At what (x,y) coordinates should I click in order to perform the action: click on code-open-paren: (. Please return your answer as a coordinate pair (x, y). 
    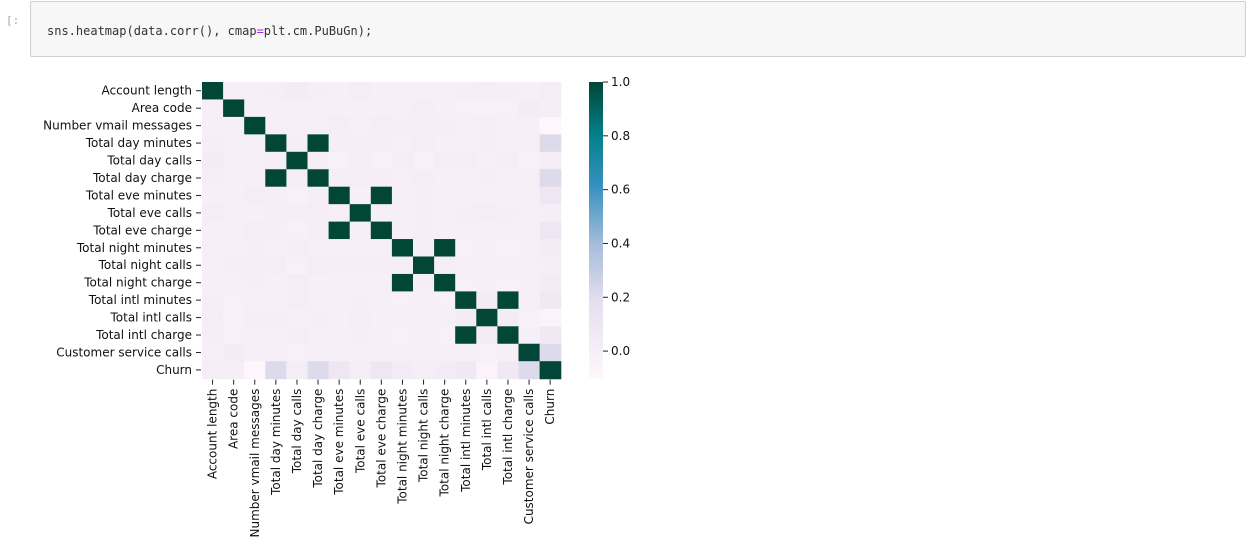
    Looking at the image, I should click on (130, 31).